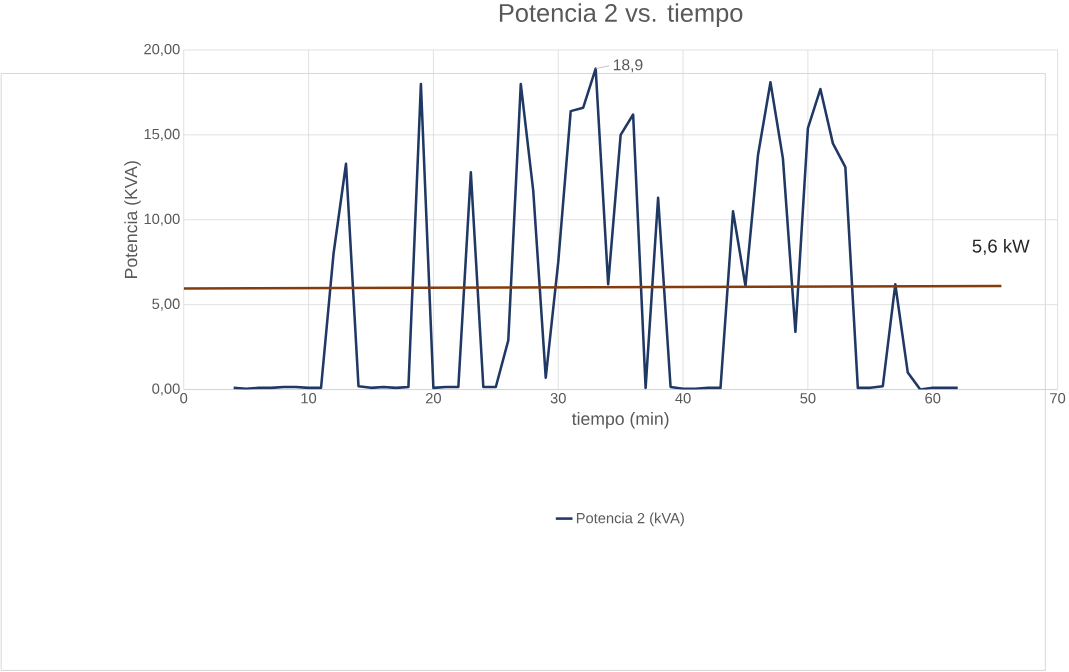  What do you see at coordinates (309, 398) in the screenshot?
I see `x-tick-label: 10` at bounding box center [309, 398].